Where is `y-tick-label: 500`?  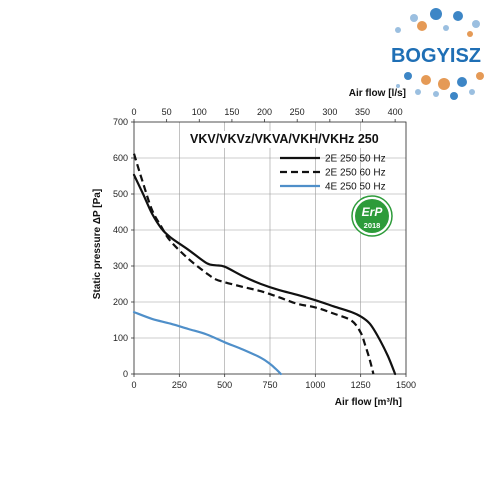 y-tick-label: 500 is located at coordinates (120, 194).